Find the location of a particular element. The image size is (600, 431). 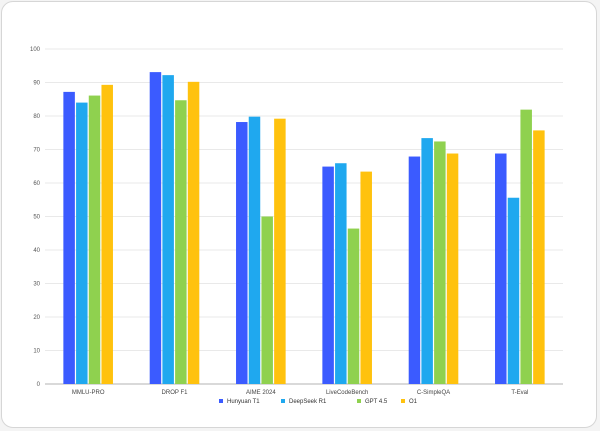

legend: Hunyuan T1 DeepSeek R1 GPT 4.5 O1 is located at coordinates (318, 402).